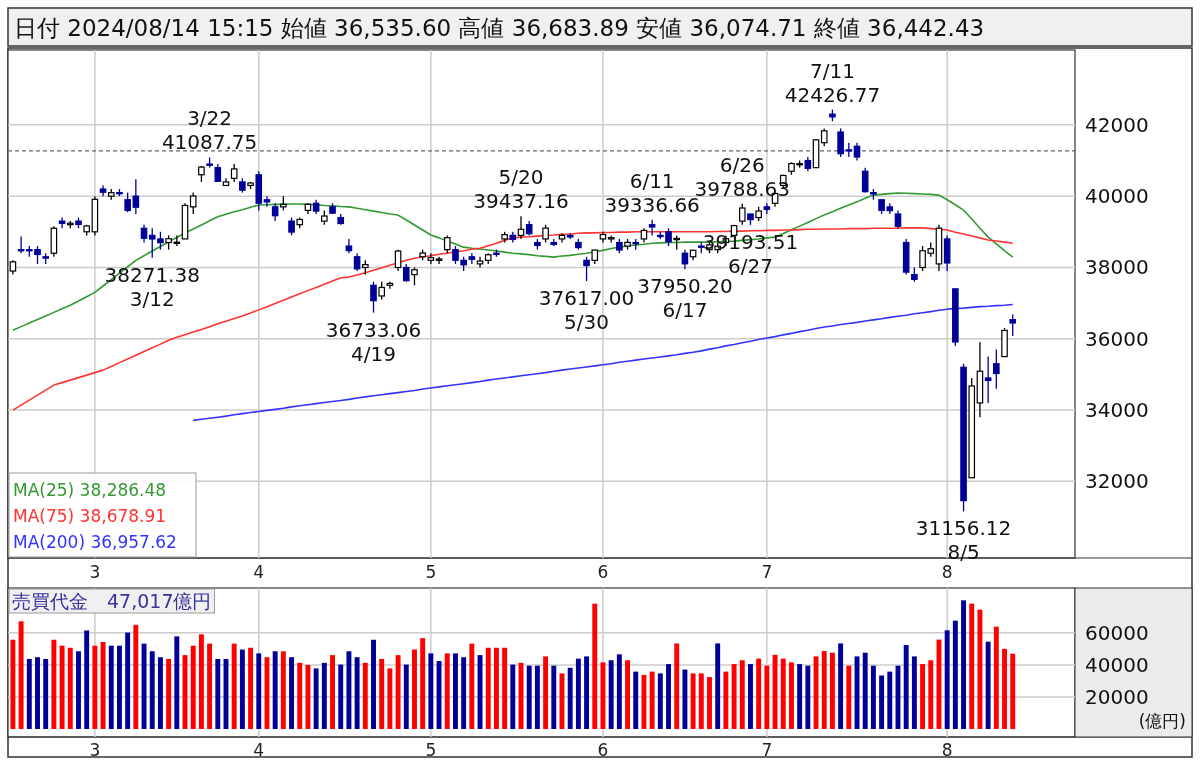 The width and height of the screenshot is (1200, 763). Describe the element at coordinates (603, 572) in the screenshot. I see `x-tick-label: 6` at that location.